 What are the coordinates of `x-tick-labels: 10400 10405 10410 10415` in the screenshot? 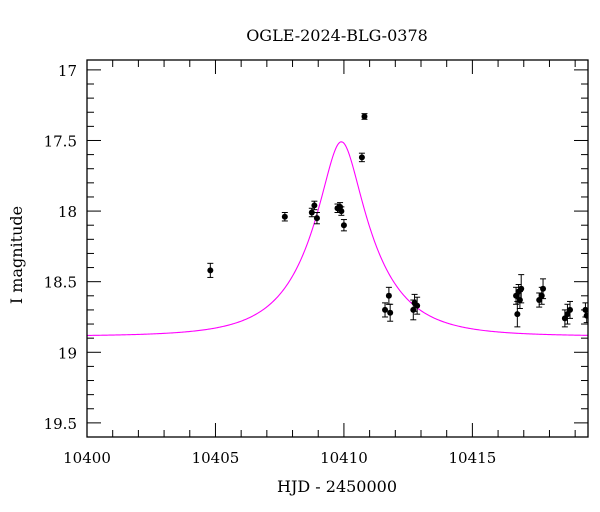 It's located at (279, 458).